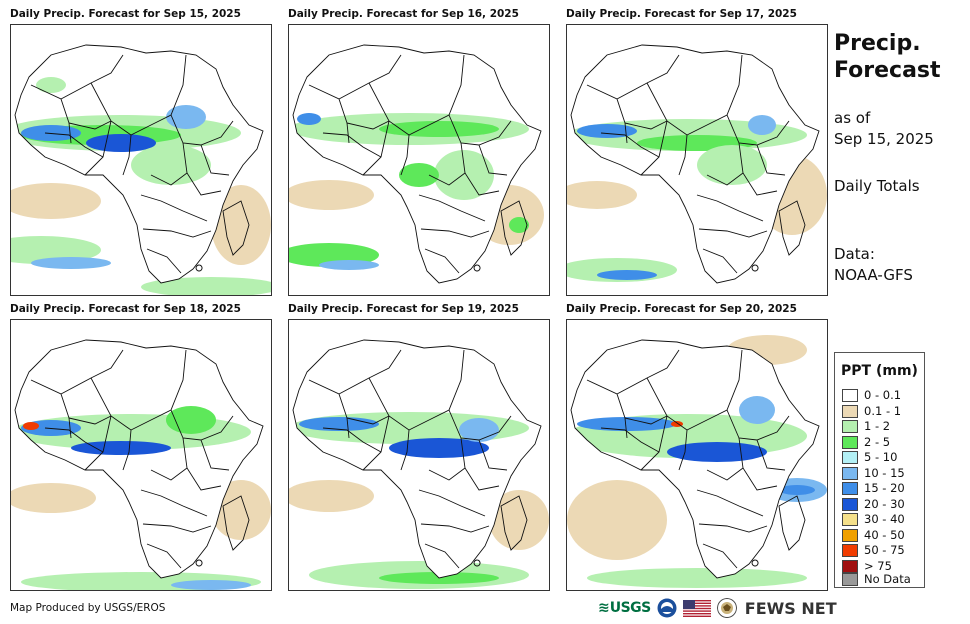 This screenshot has width=970, height=624. What do you see at coordinates (696, 608) in the screenshot?
I see `us-flag-icon` at bounding box center [696, 608].